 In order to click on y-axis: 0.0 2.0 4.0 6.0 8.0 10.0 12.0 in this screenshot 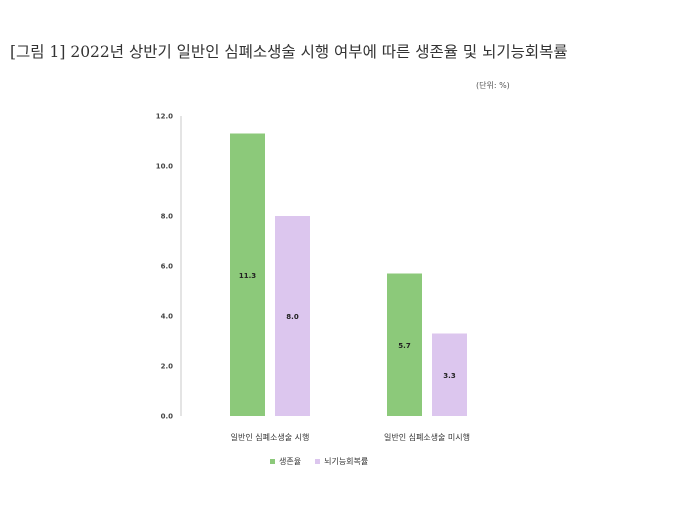, I will do `click(169, 267)`.